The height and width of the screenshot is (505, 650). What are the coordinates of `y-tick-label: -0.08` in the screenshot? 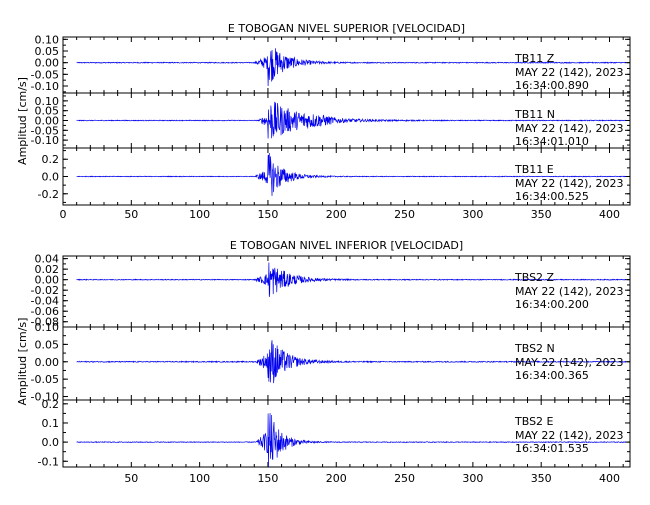 It's located at (45, 322).